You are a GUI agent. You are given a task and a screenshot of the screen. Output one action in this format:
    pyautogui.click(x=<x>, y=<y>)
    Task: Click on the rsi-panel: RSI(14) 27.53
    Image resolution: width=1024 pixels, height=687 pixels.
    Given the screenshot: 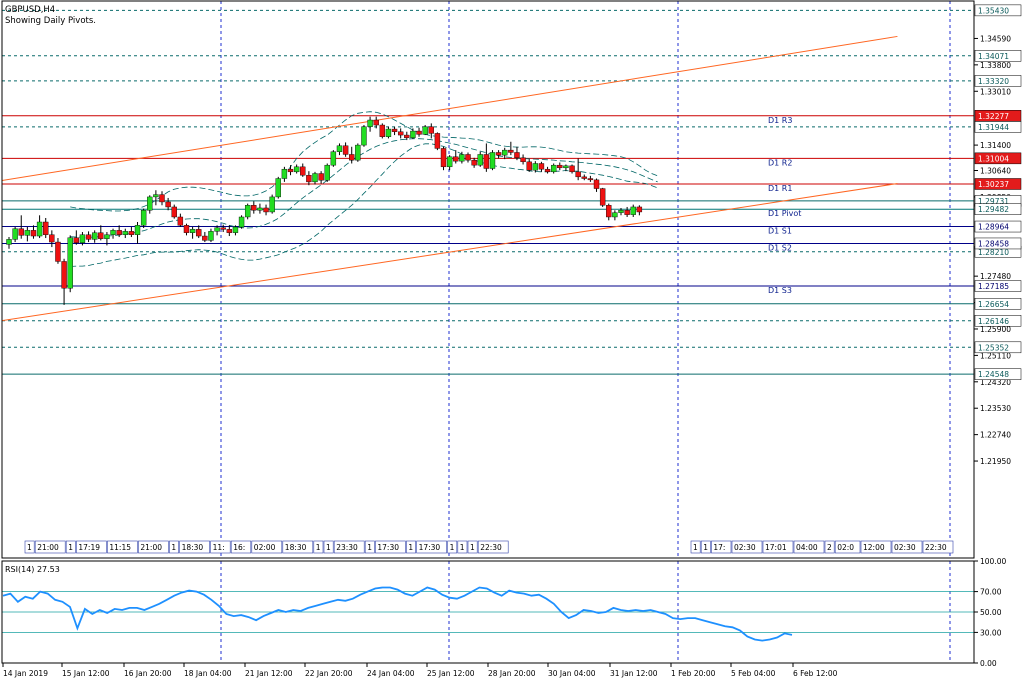 What is the action you would take?
    pyautogui.click(x=488, y=612)
    